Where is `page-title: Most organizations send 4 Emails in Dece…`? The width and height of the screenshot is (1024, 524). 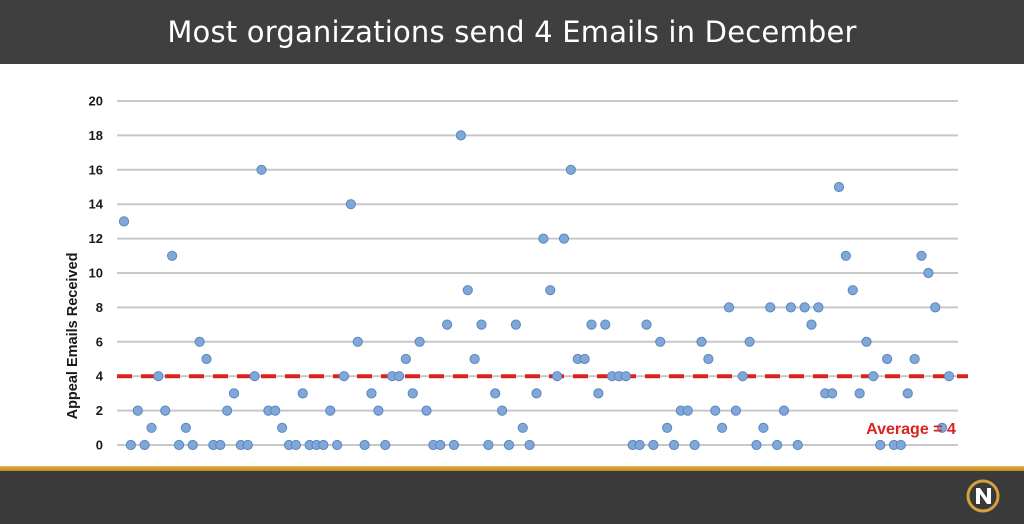 page-title: Most organizations send 4 Emails in Dece… is located at coordinates (512, 32).